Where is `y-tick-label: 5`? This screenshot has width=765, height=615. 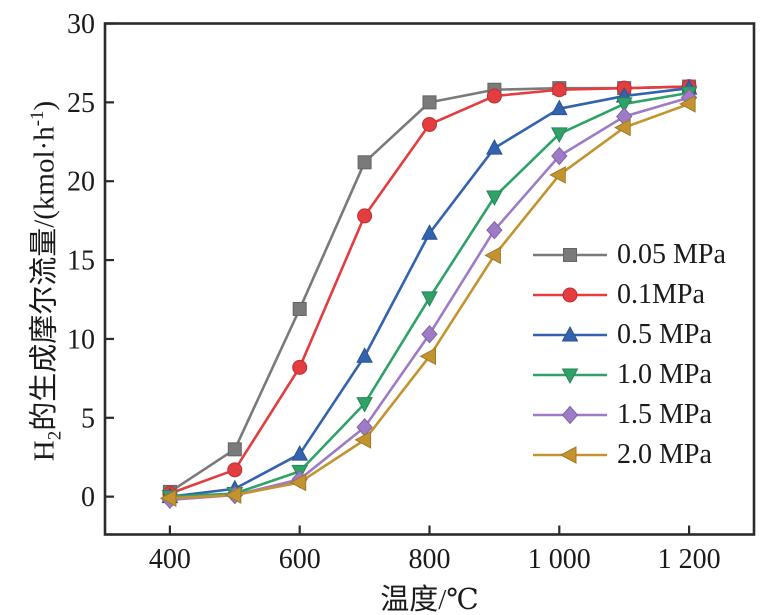 y-tick-label: 5 is located at coordinates (88, 418).